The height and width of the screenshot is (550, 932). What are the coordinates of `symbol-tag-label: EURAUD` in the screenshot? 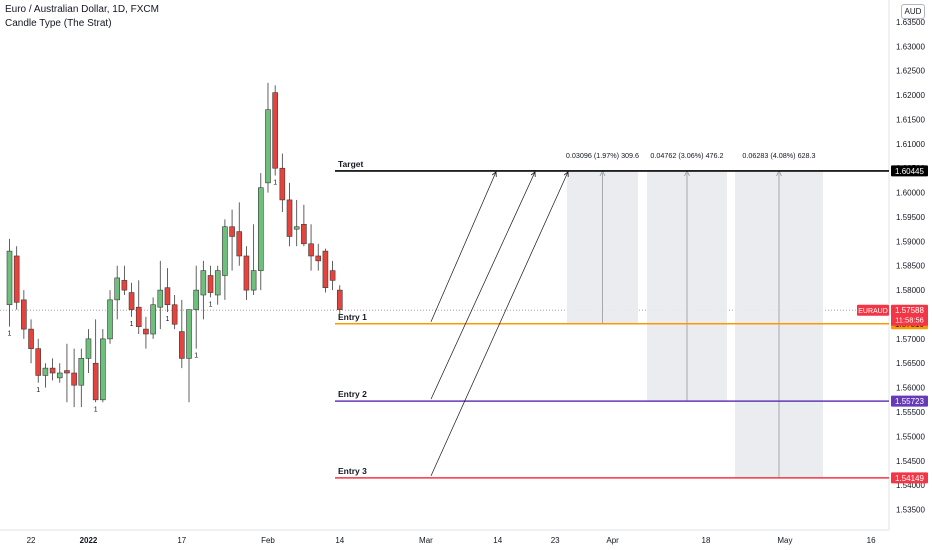 It's located at (873, 311).